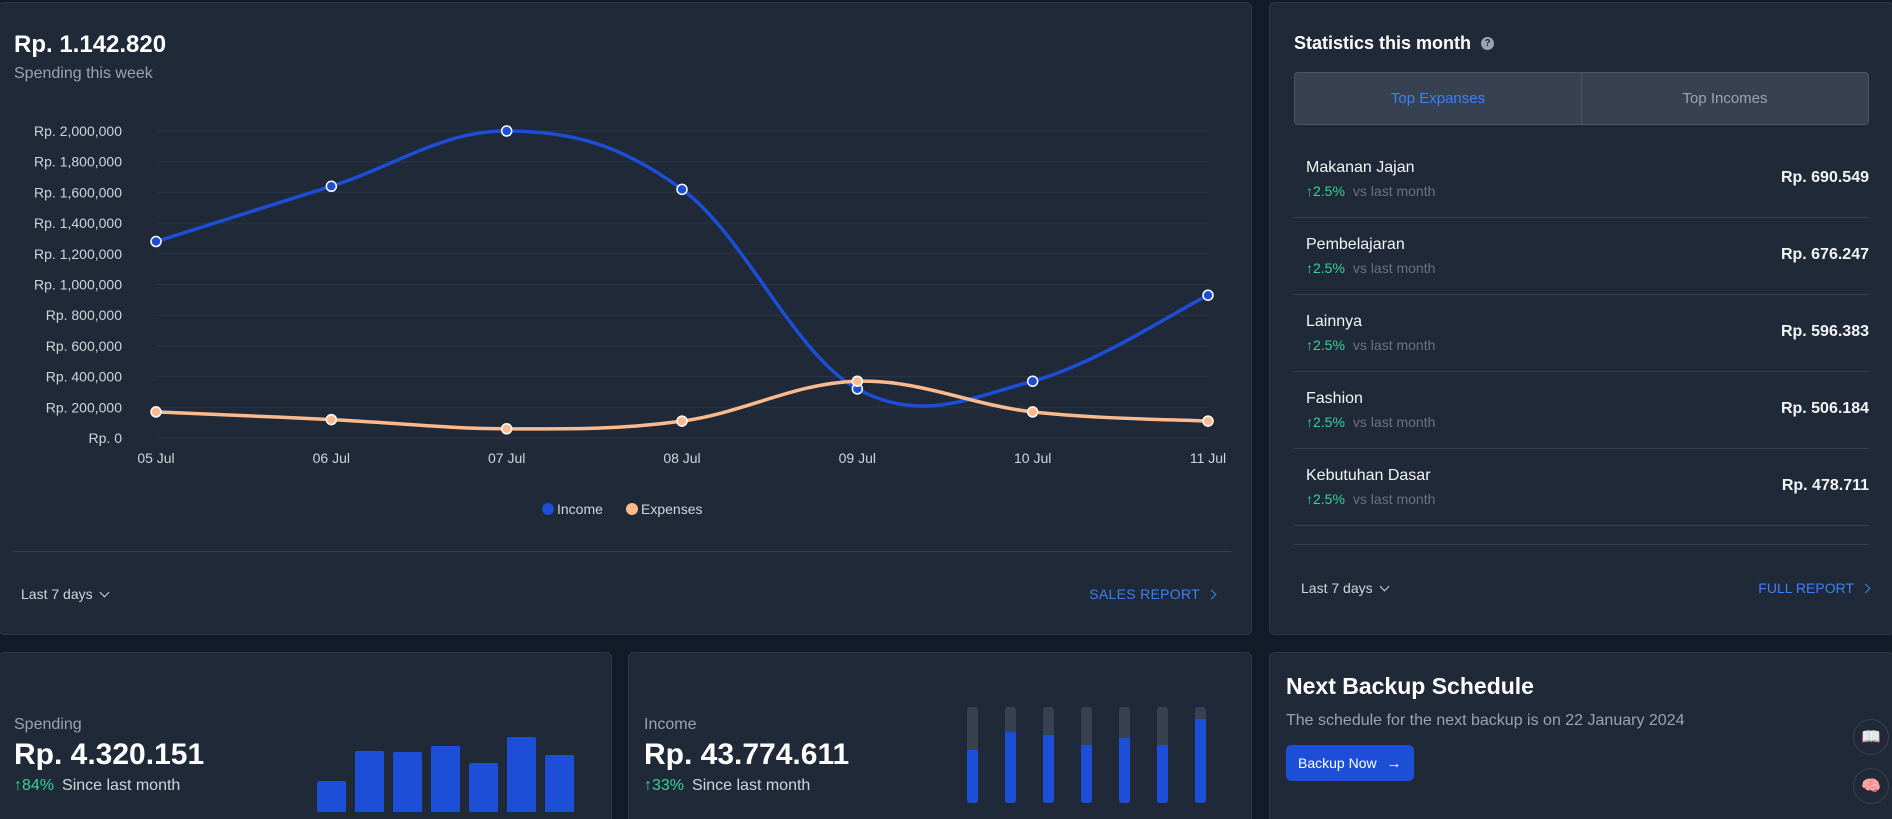  I want to click on x-tick-label: 08 Jul, so click(681, 458).